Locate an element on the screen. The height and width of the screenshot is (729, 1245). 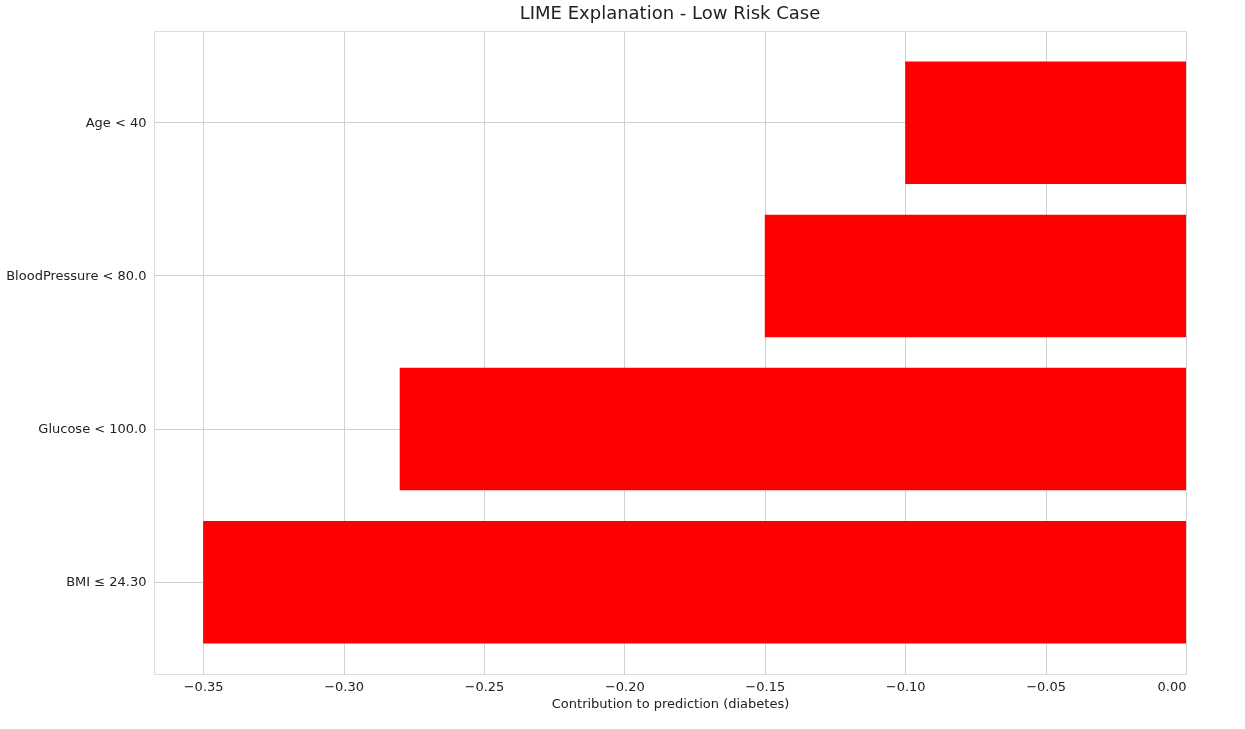
y-tick-label: Glucose < 100.0 is located at coordinates (92, 429).